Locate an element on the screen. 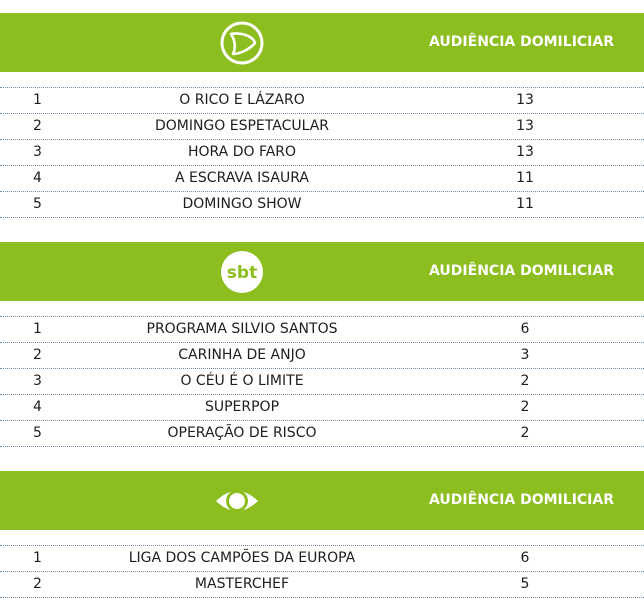  program-name: LIGA DOS CAMPÕES DA EUROPA is located at coordinates (242, 558).